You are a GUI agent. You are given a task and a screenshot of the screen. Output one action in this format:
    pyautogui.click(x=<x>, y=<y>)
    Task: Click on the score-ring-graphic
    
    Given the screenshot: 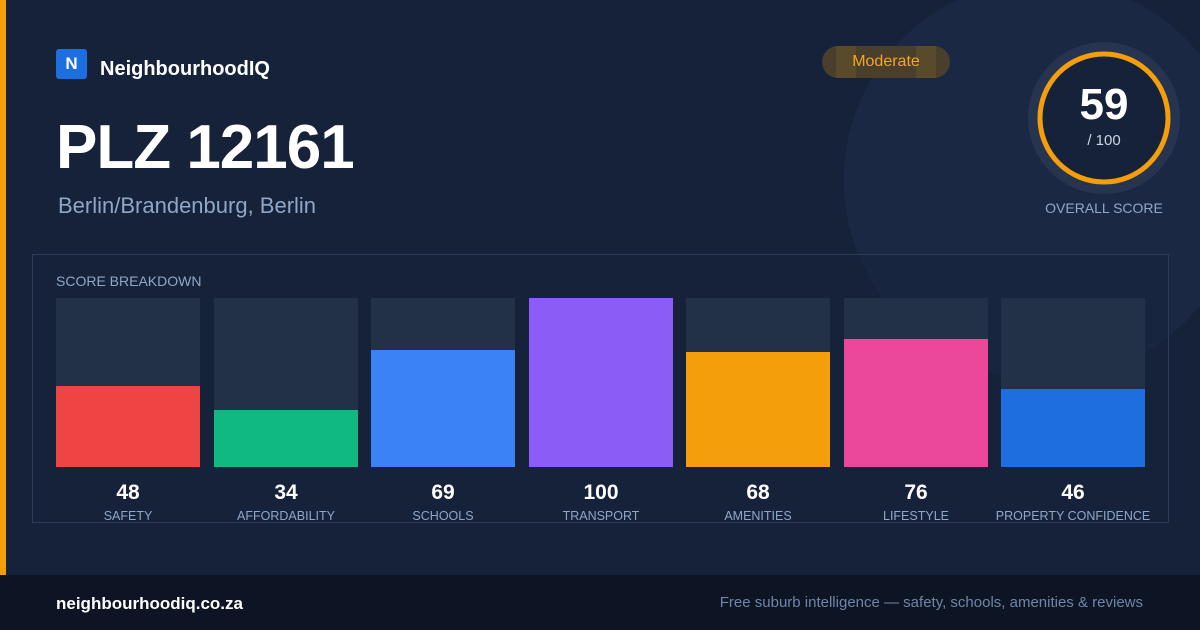 What is the action you would take?
    pyautogui.click(x=1104, y=118)
    